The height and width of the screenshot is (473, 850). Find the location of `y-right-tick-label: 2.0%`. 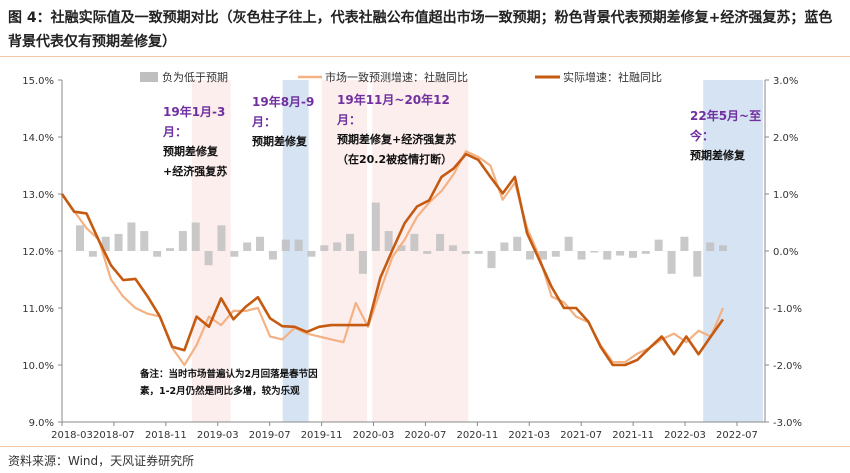

y-right-tick-label: 2.0% is located at coordinates (785, 138).